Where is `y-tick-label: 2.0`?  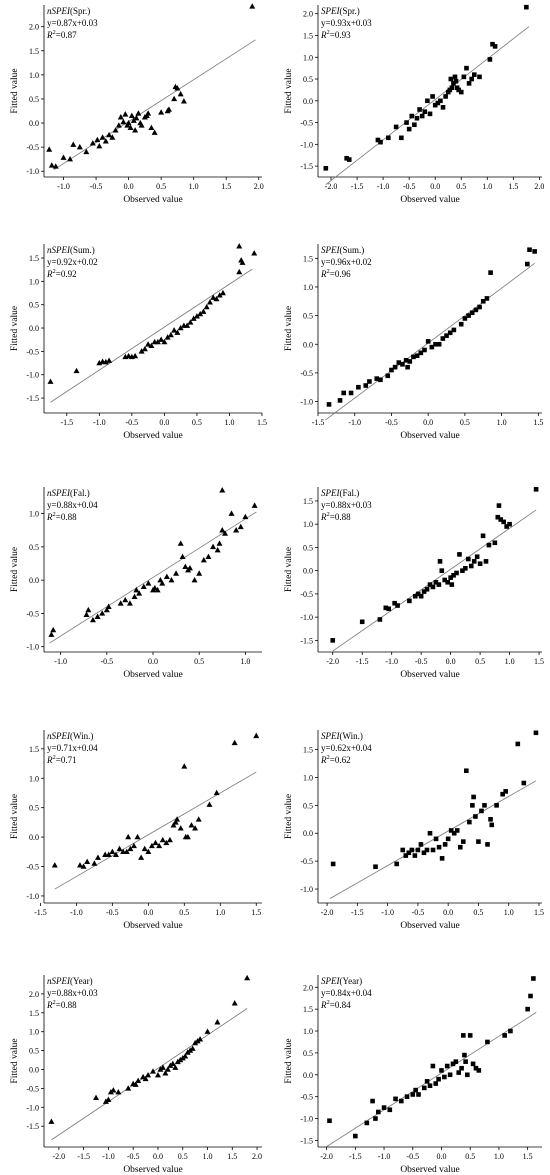 y-tick-label: 2.0 is located at coordinates (308, 987).